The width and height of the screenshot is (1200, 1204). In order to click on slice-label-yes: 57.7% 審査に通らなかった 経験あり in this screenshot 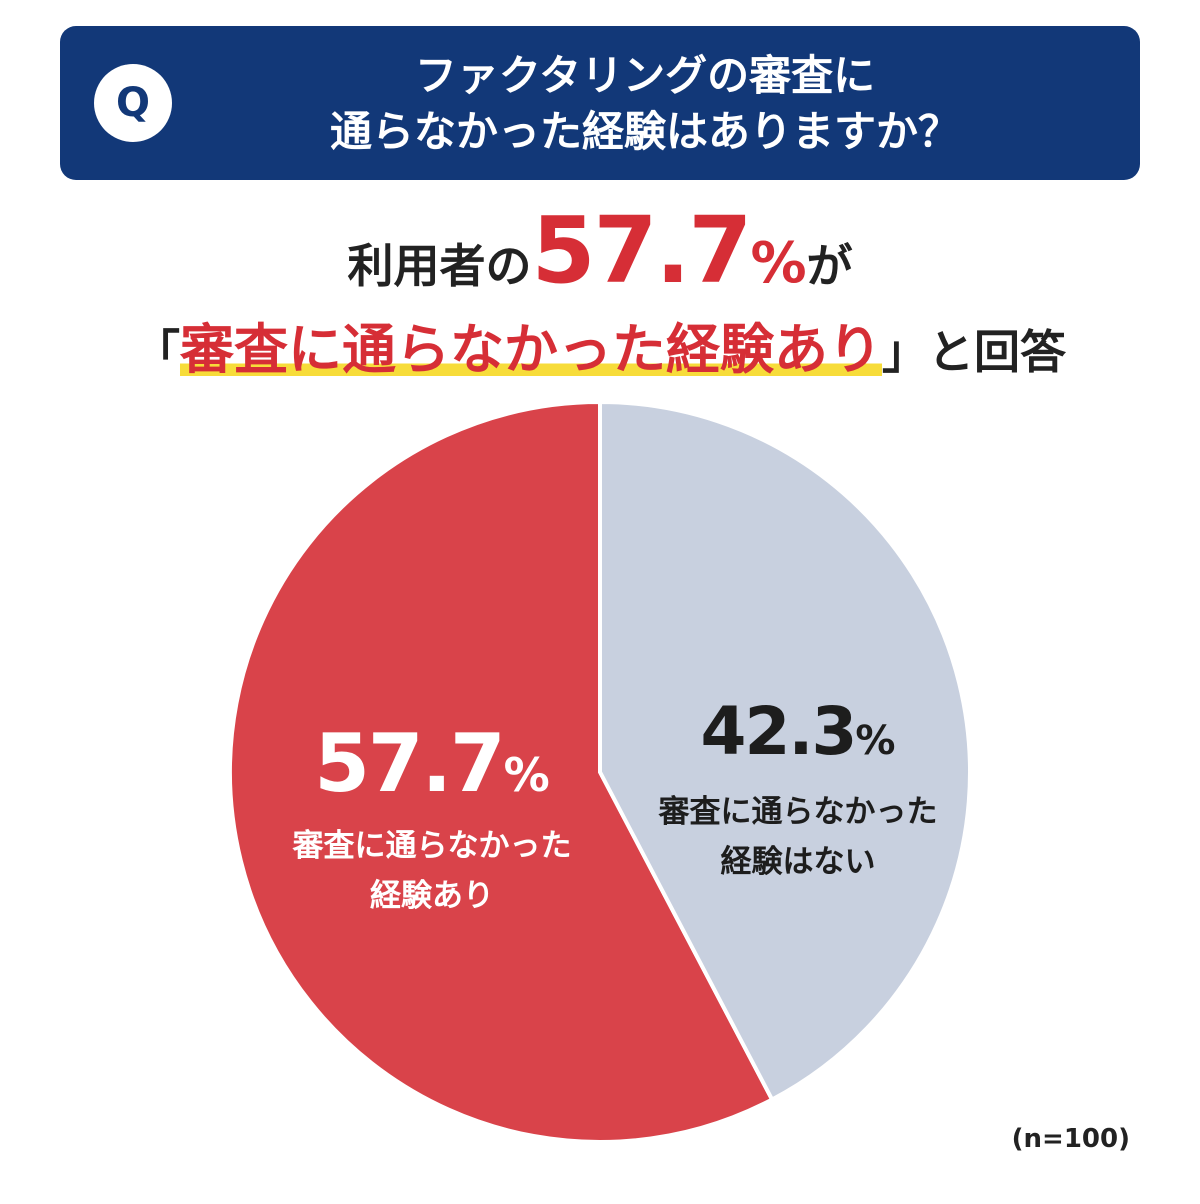, I will do `click(432, 819)`.